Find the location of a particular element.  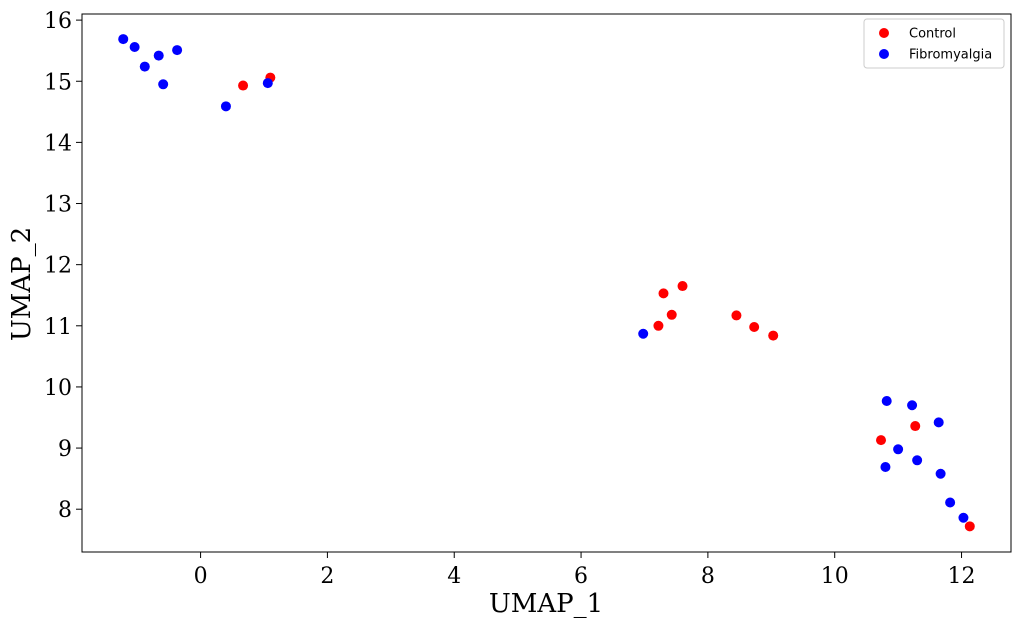

x-tick-label: 2 is located at coordinates (327, 576).